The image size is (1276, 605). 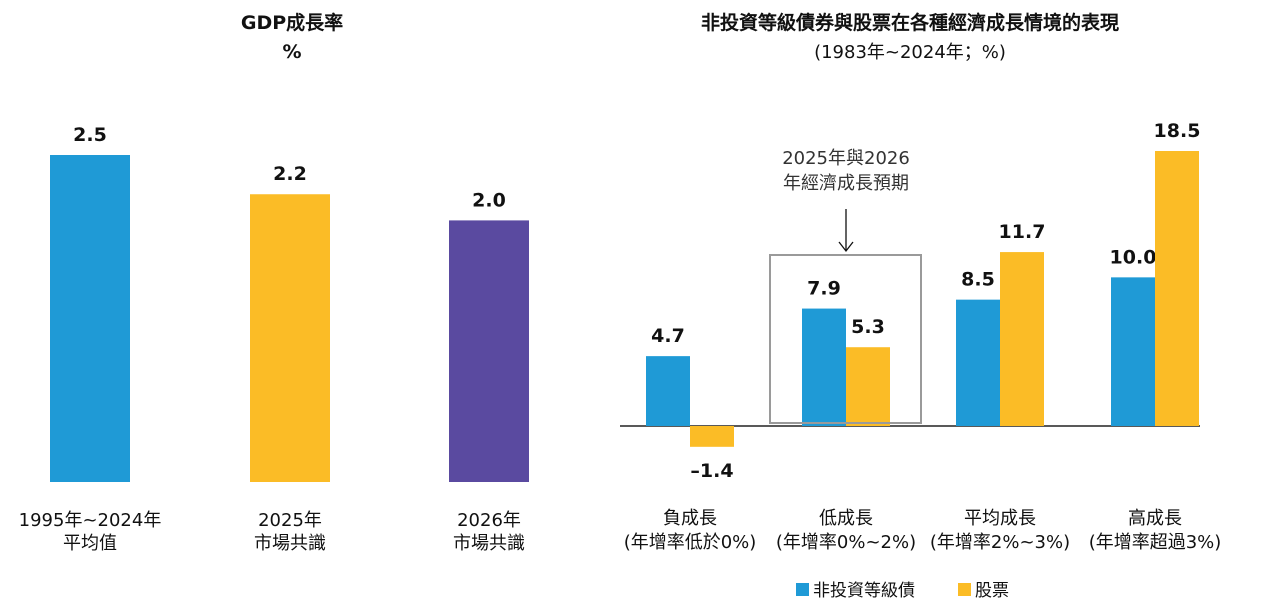 I want to click on annotation-text: 2025年與2026, so click(x=846, y=158).